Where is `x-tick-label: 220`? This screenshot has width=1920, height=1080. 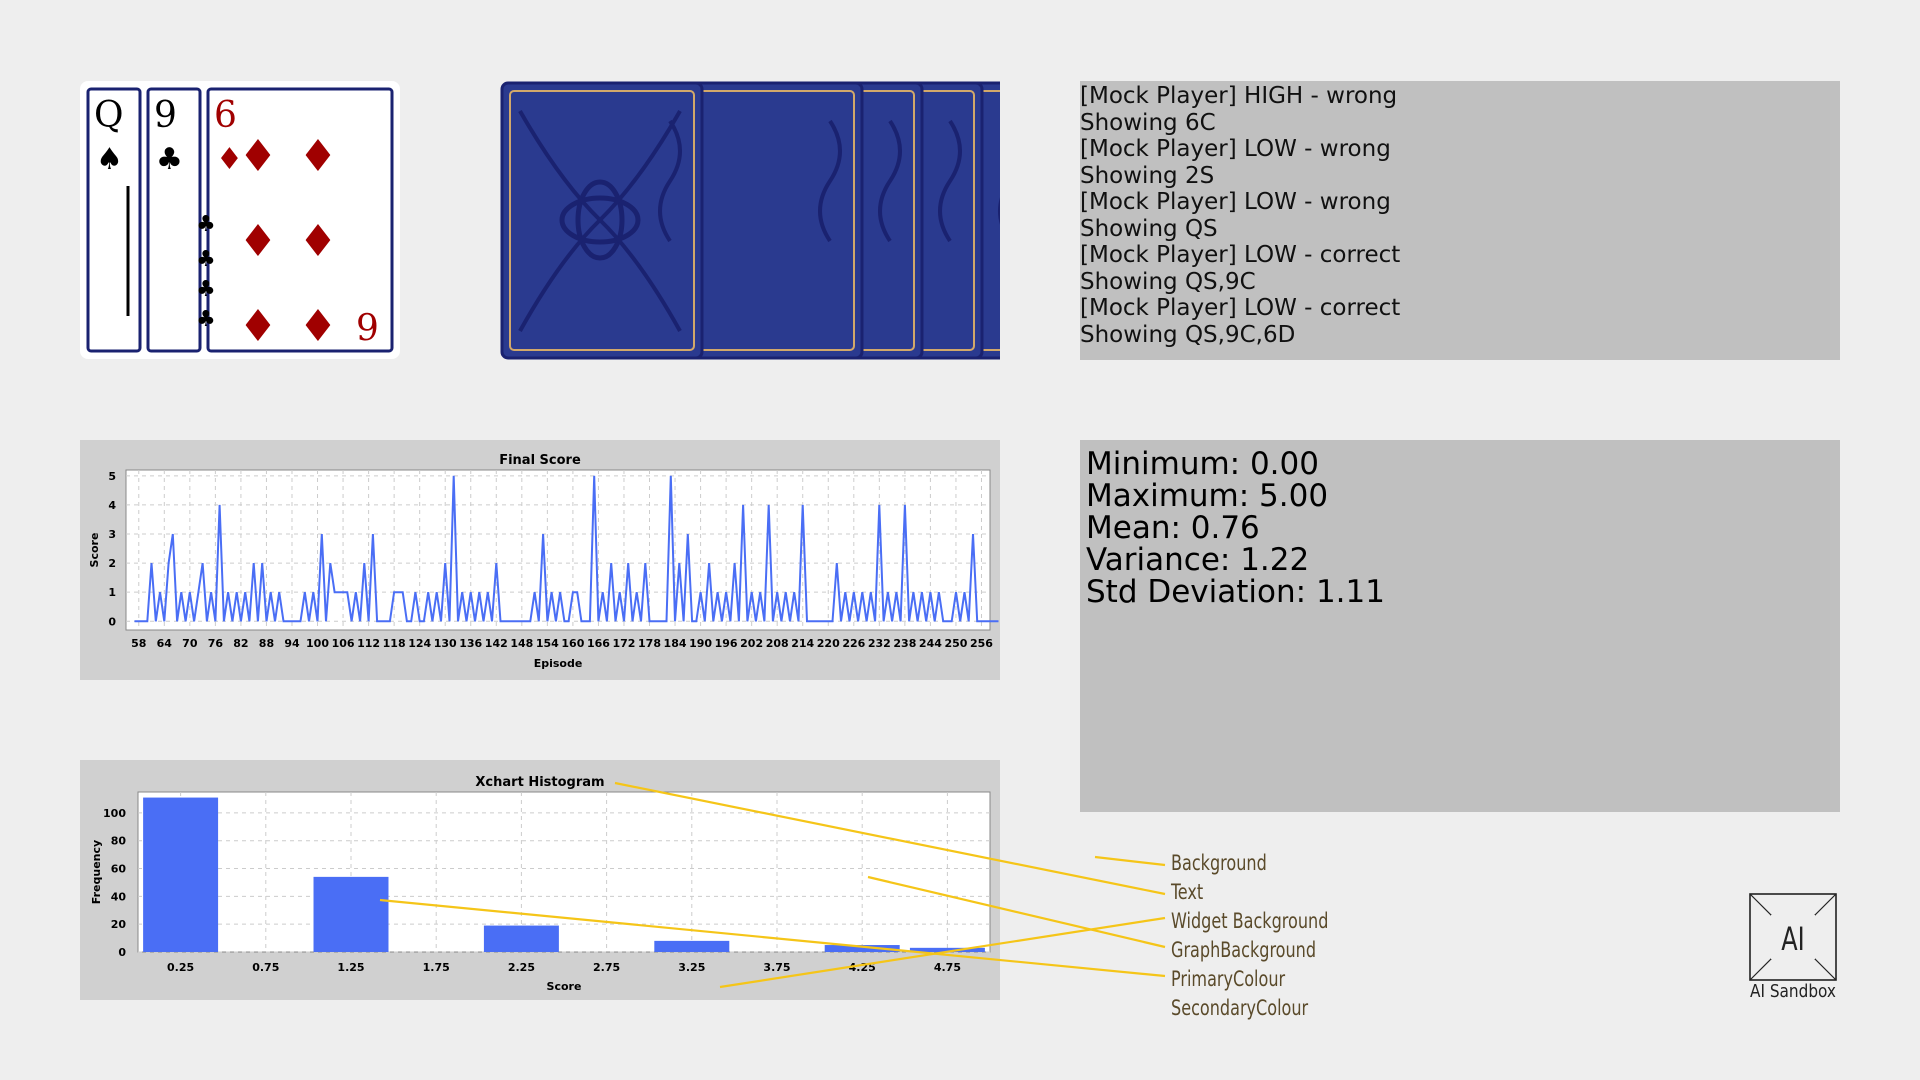
x-tick-label: 220 is located at coordinates (828, 643).